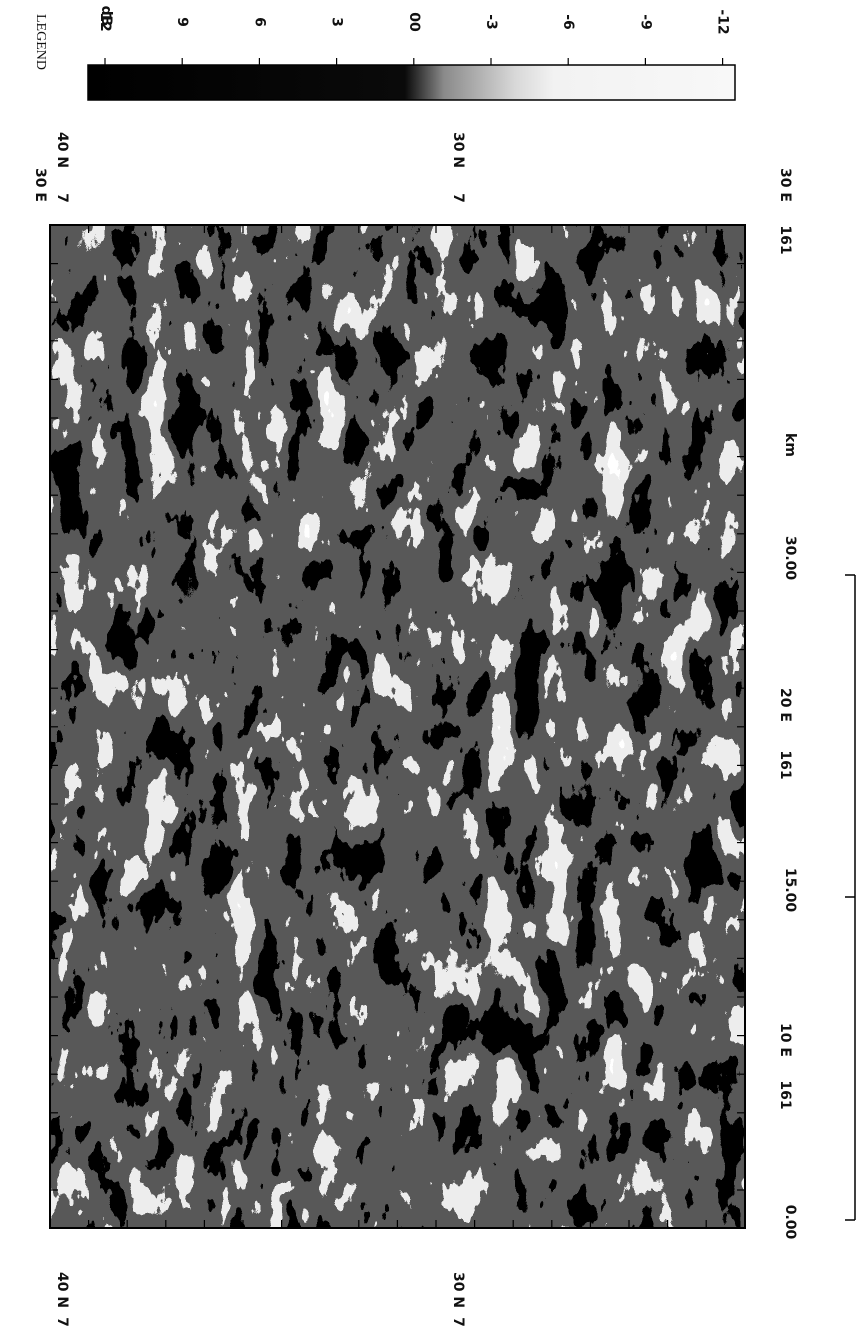 This screenshot has height=1332, width=867. Describe the element at coordinates (411, 82) in the screenshot. I see `color-bar` at that location.